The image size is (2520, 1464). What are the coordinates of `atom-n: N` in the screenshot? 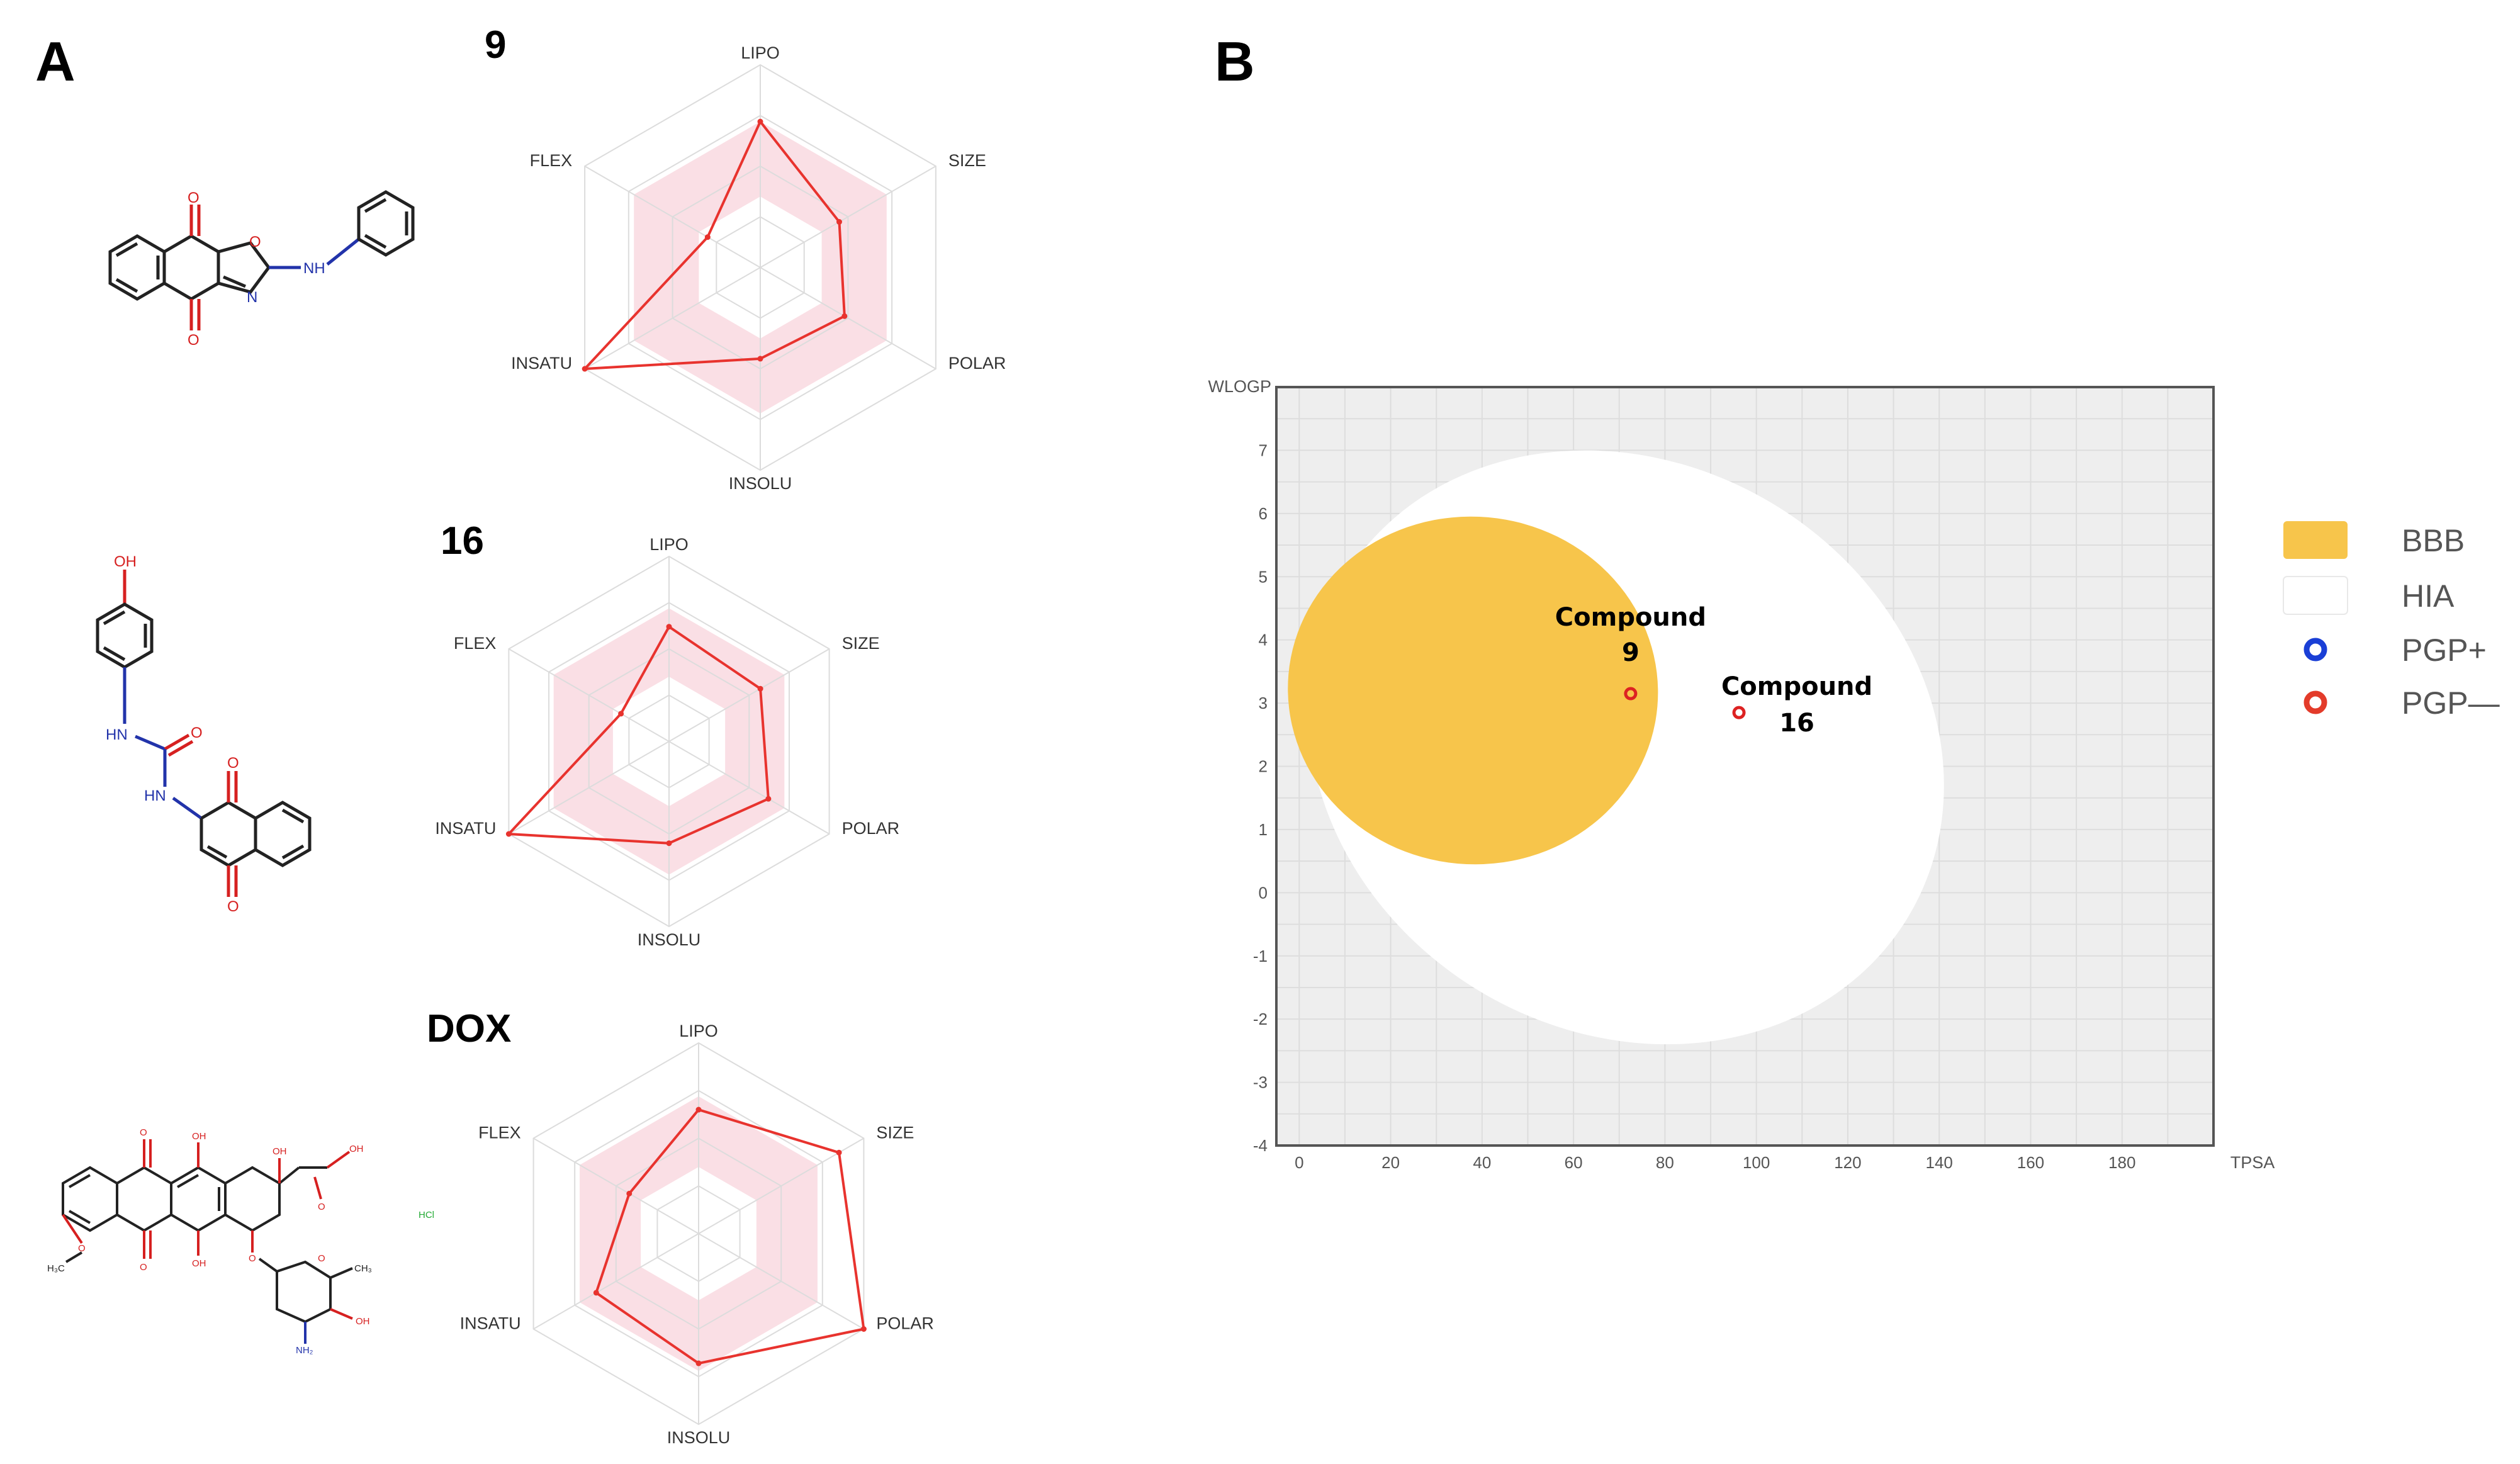 It's located at (252, 297).